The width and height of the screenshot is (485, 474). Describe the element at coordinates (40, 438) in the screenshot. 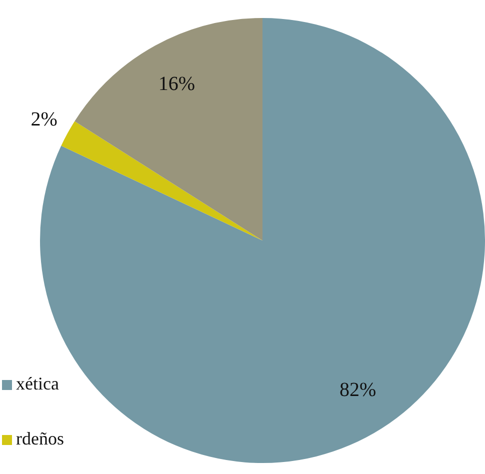

I see `legend-label: rdeños` at that location.